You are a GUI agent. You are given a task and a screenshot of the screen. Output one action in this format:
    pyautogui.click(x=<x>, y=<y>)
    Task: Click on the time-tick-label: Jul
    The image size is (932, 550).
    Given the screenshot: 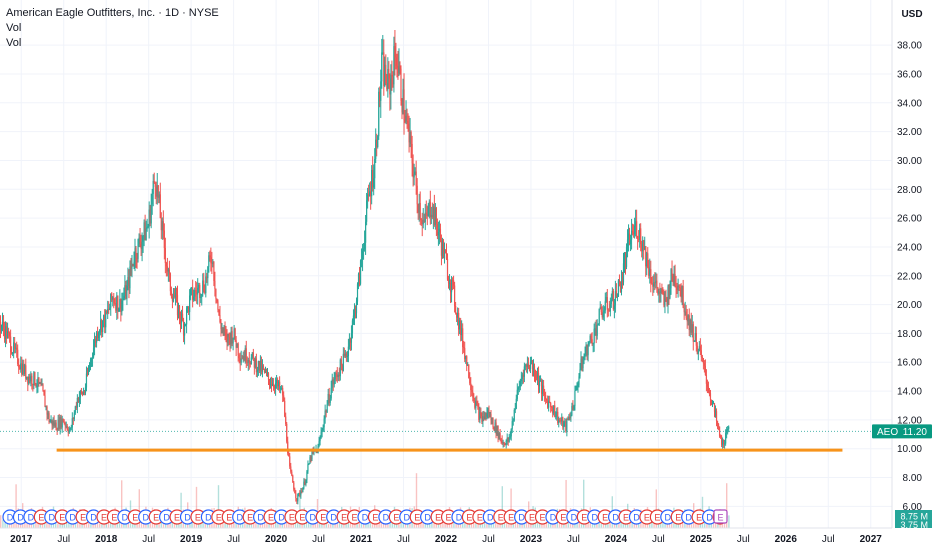 What is the action you would take?
    pyautogui.click(x=233, y=539)
    